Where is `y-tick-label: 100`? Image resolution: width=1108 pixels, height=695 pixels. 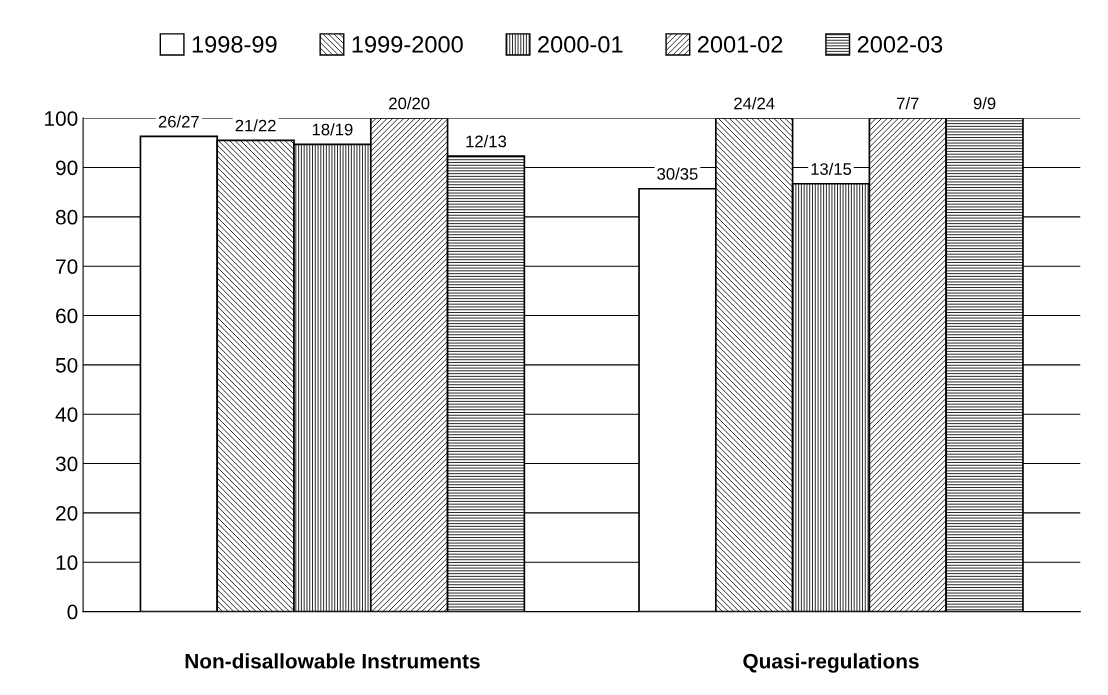 y-tick-label: 100 is located at coordinates (61, 118).